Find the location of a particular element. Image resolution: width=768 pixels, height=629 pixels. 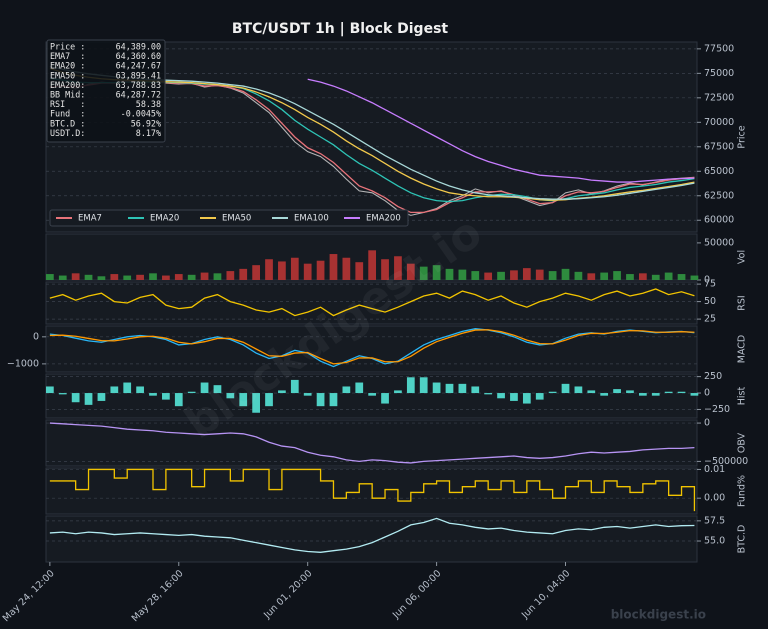

info-value: 56.92% is located at coordinates (146, 123).